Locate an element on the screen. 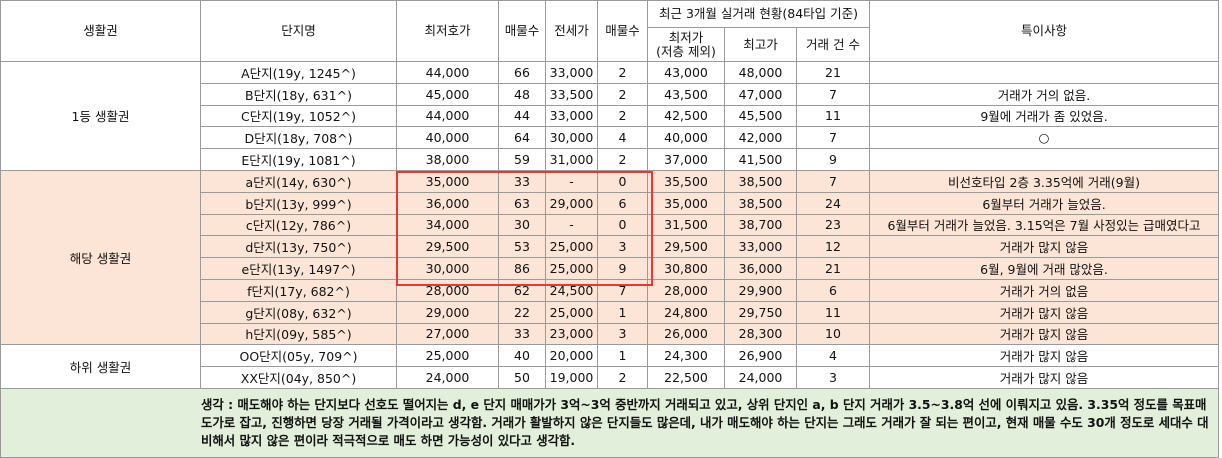 This screenshot has width=1222, height=458. cell-recent-max: 28,300 is located at coordinates (760, 334).